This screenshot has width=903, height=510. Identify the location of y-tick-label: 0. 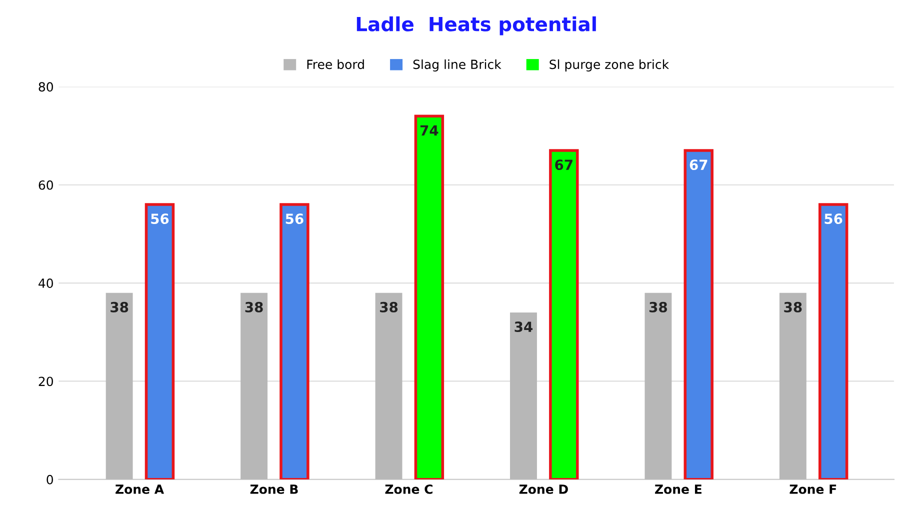
(50, 479).